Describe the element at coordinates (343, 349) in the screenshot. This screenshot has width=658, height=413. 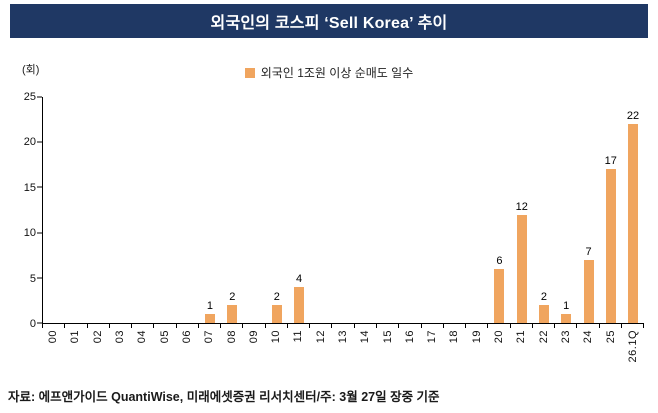
I see `x-axis-label-cell: 13` at that location.